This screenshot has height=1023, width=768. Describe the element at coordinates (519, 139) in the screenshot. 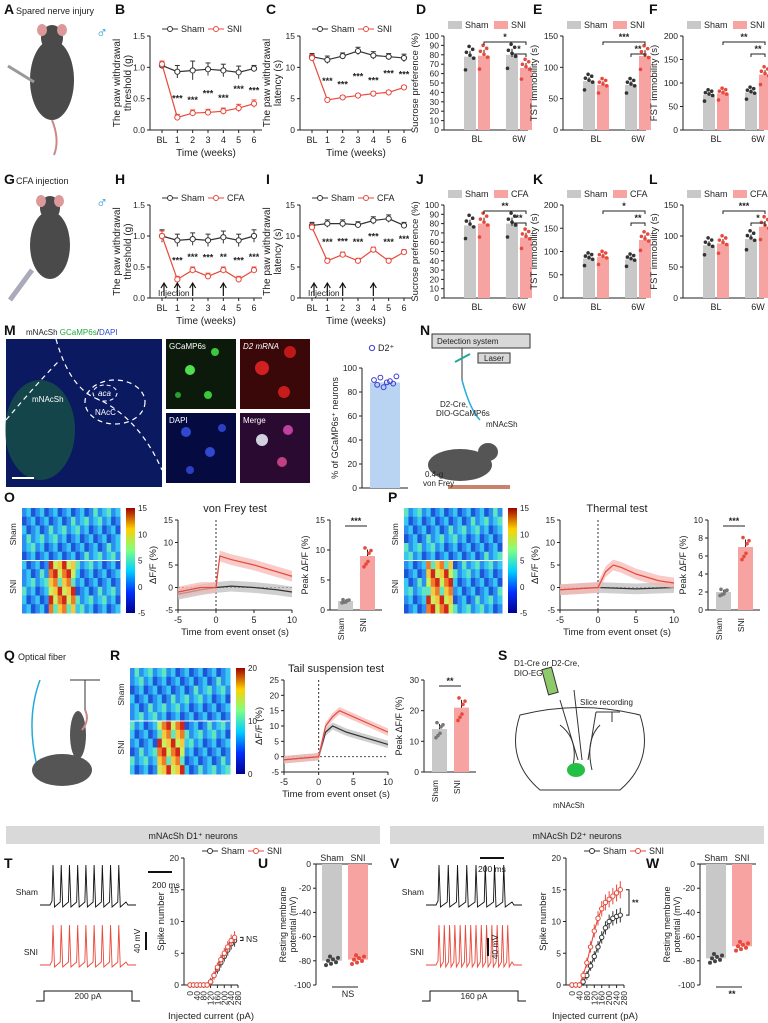

I see `chart-d-x-tick-label: 6W` at that location.